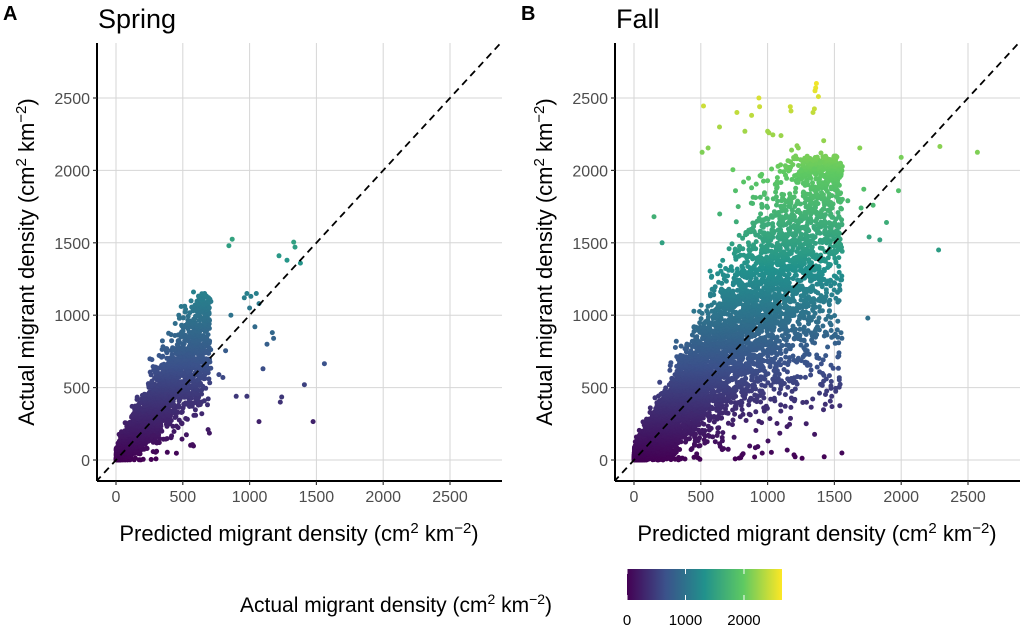 The width and height of the screenshot is (1024, 634). I want to click on x-tick-label: 500, so click(182, 497).